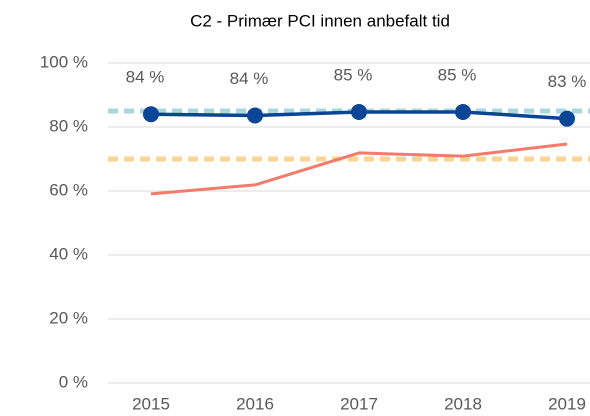 The height and width of the screenshot is (416, 590). Describe the element at coordinates (567, 403) in the screenshot. I see `x-tick-label: 2019` at that location.